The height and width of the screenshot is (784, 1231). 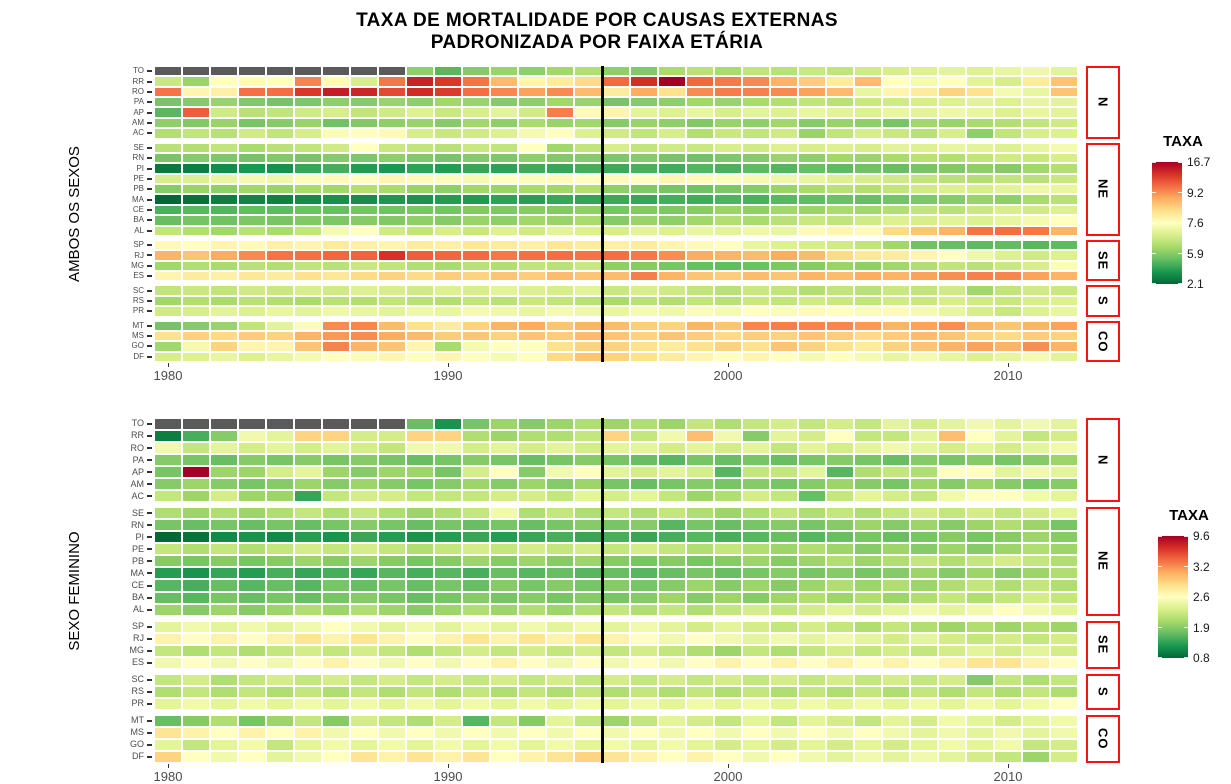 What do you see at coordinates (1195, 284) in the screenshot?
I see `legend-tick-label: 2.1` at bounding box center [1195, 284].